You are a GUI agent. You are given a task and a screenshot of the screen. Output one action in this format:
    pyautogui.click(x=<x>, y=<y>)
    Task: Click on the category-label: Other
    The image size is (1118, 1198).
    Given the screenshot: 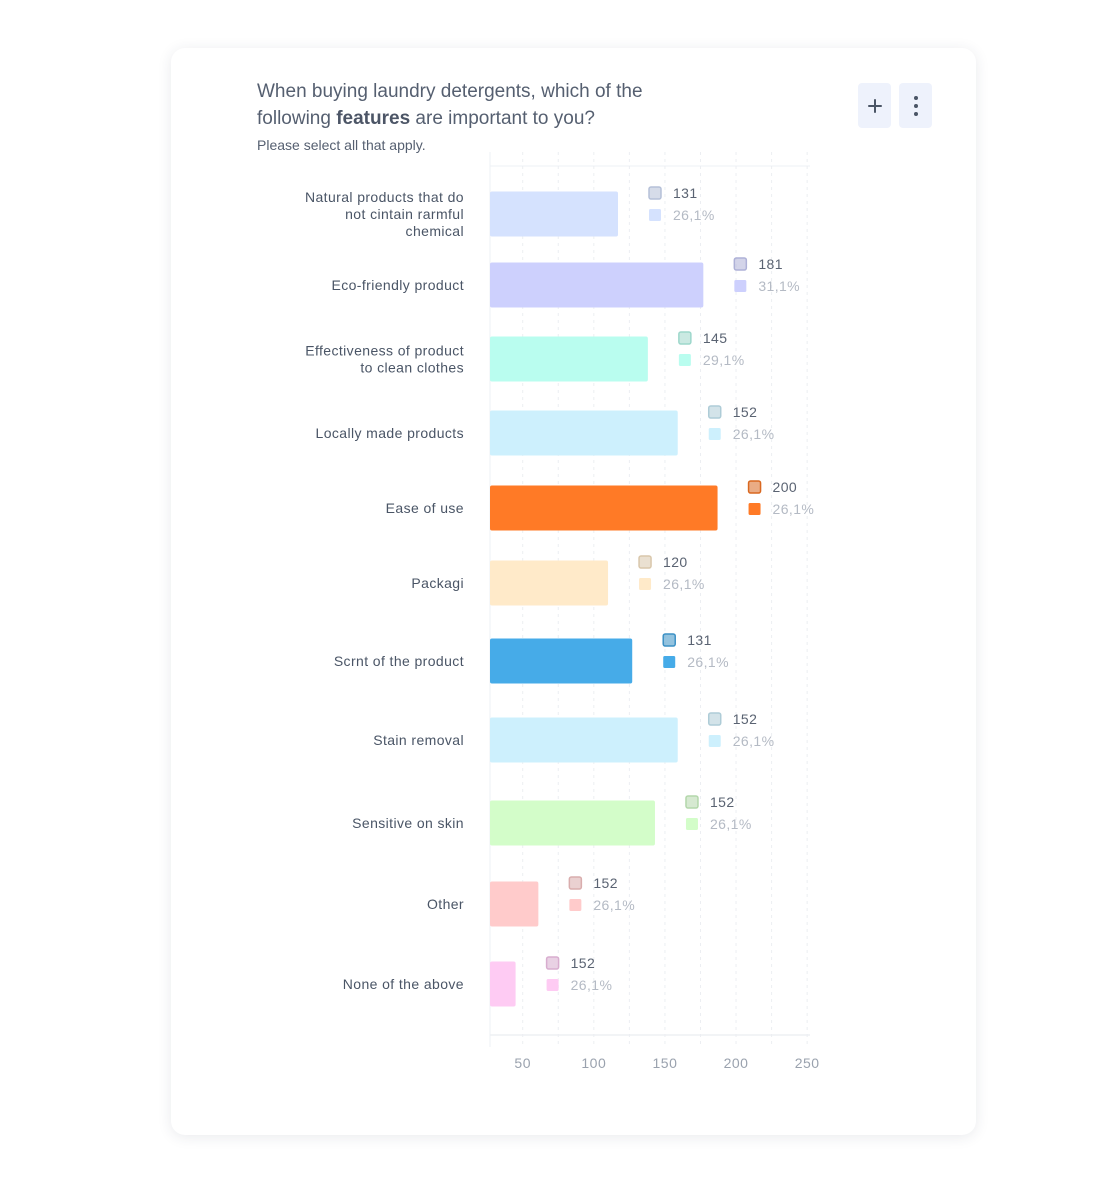 What is the action you would take?
    pyautogui.click(x=445, y=904)
    